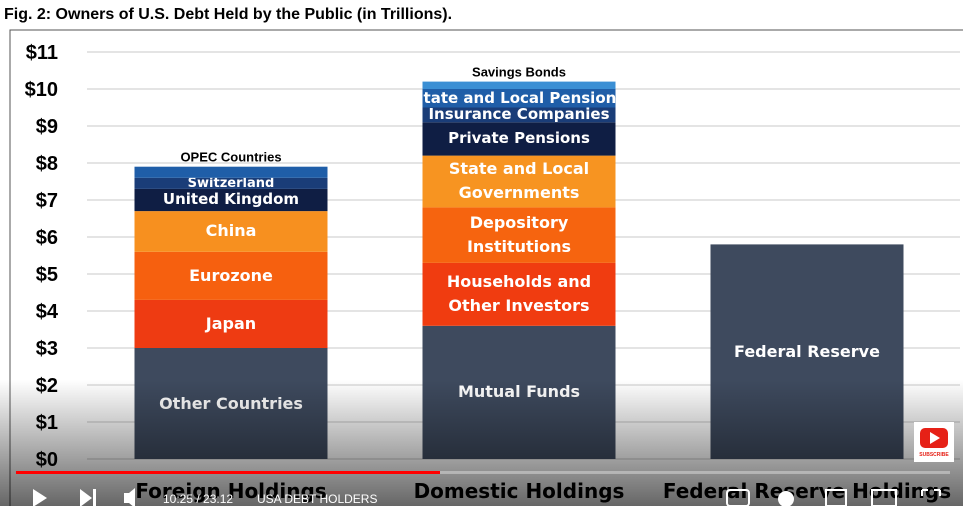 The height and width of the screenshot is (506, 963). I want to click on segment-label: State and Local Governments, so click(519, 181).